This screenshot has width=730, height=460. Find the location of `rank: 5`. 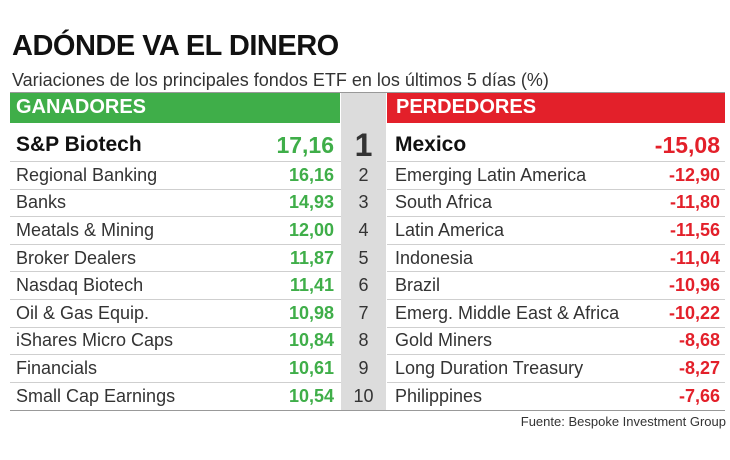

rank: 5 is located at coordinates (363, 257).